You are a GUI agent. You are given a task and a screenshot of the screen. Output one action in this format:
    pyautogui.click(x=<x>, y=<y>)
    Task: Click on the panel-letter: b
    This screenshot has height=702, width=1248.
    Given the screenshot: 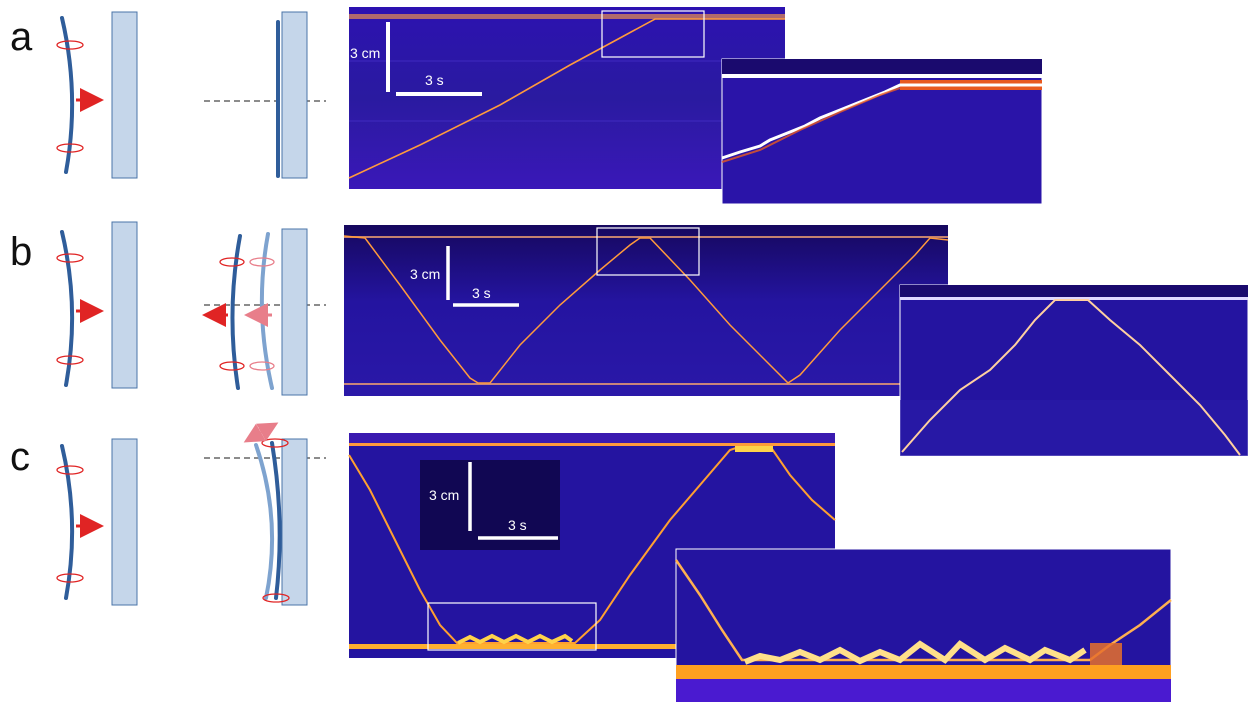 What is the action you would take?
    pyautogui.click(x=21, y=252)
    